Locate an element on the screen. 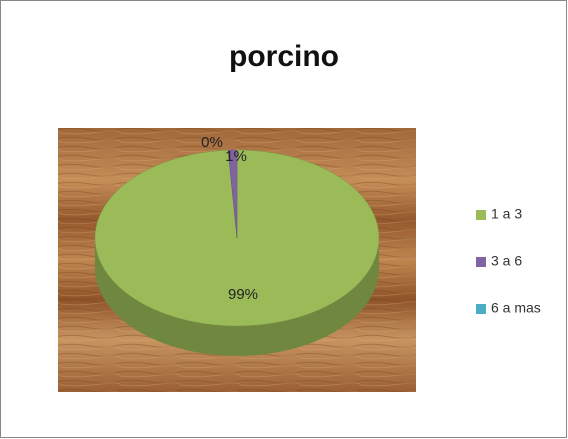 This screenshot has width=568, height=439. data-label: 0% is located at coordinates (212, 142).